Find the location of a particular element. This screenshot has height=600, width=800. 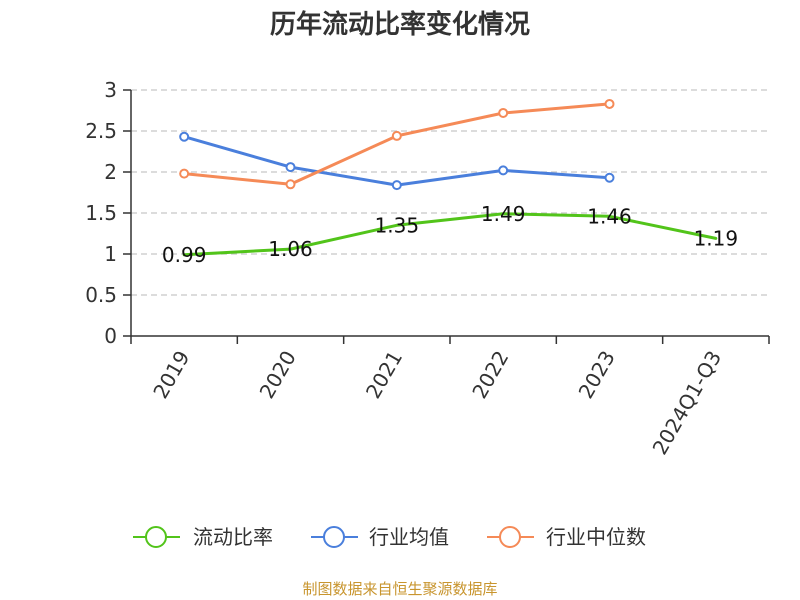

data-label: 1.19 is located at coordinates (716, 238).